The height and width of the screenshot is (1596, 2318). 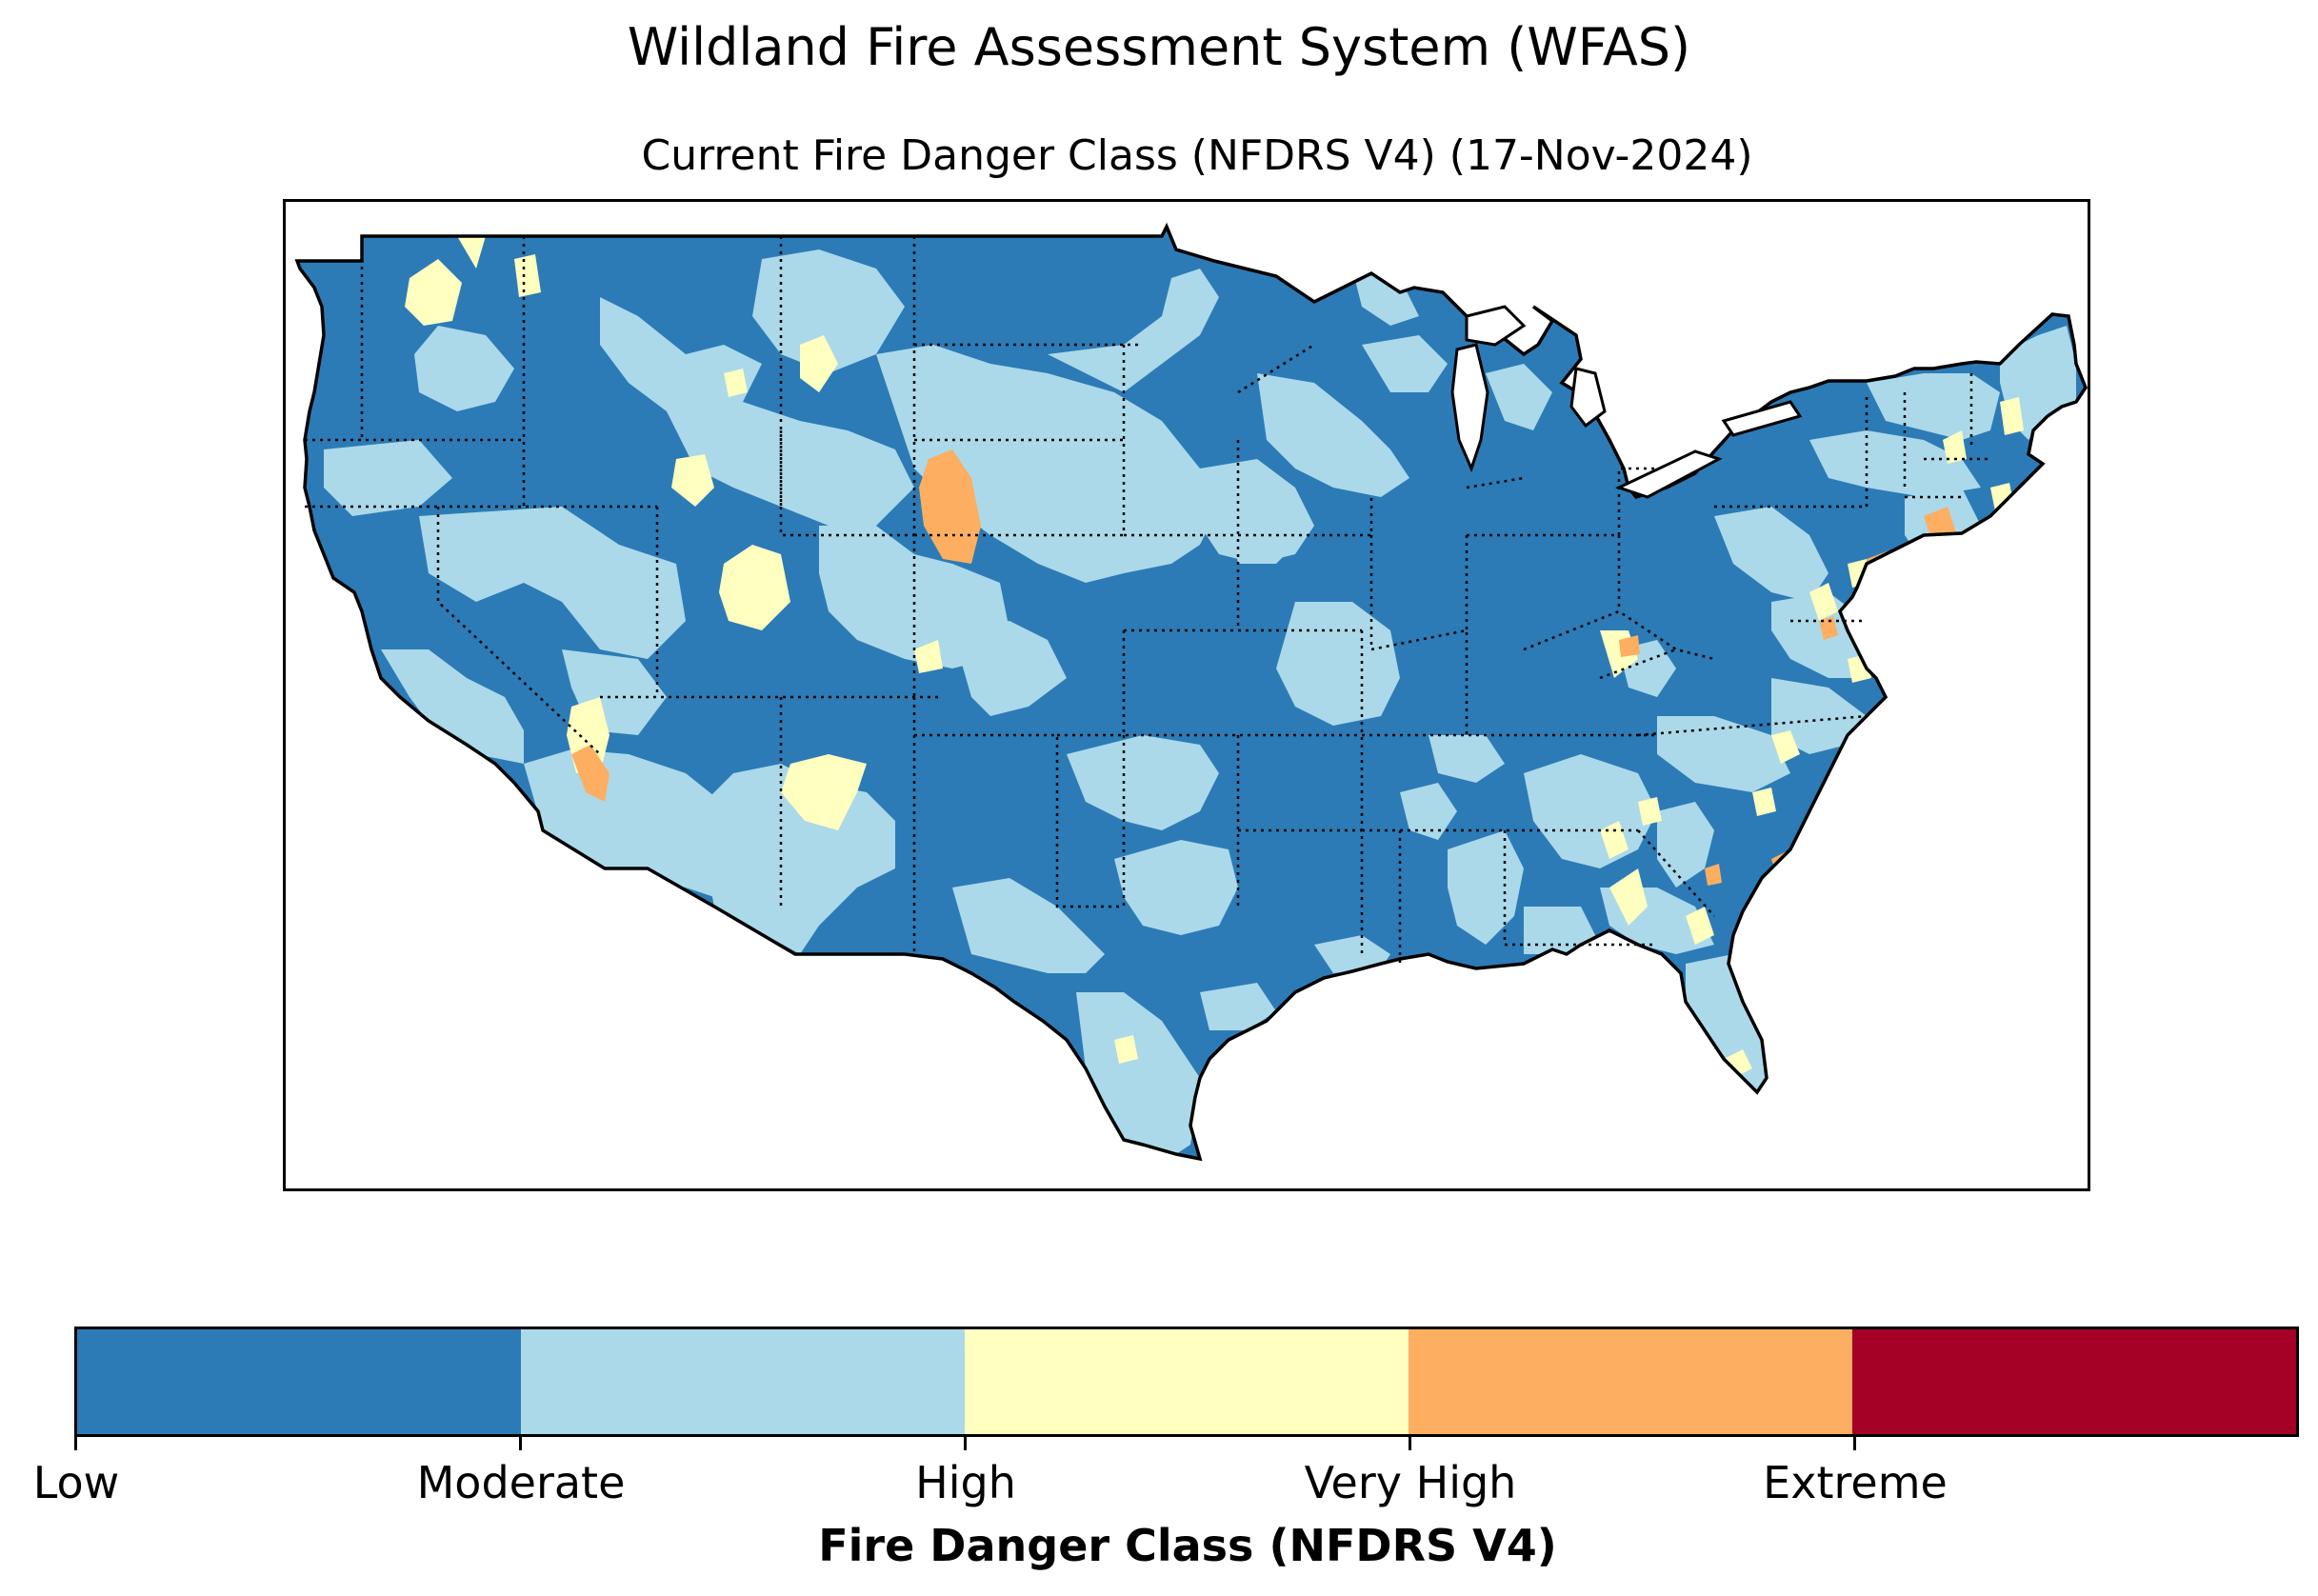 I want to click on tick-label-low: Low, so click(x=76, y=1482).